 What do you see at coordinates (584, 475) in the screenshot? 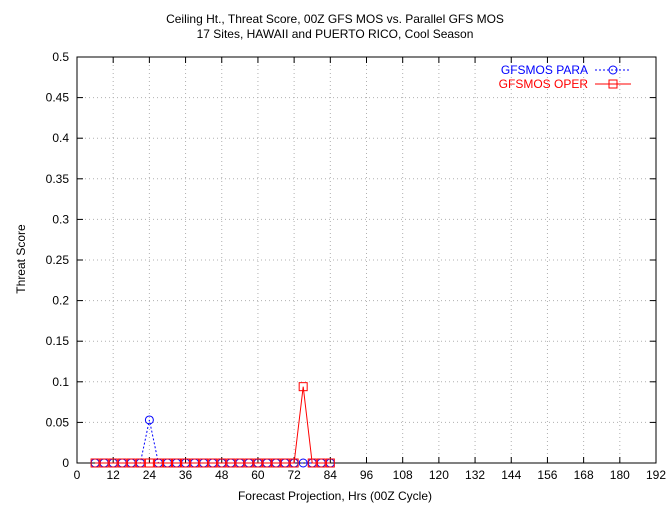
I see `x-tick-label: 168` at bounding box center [584, 475].